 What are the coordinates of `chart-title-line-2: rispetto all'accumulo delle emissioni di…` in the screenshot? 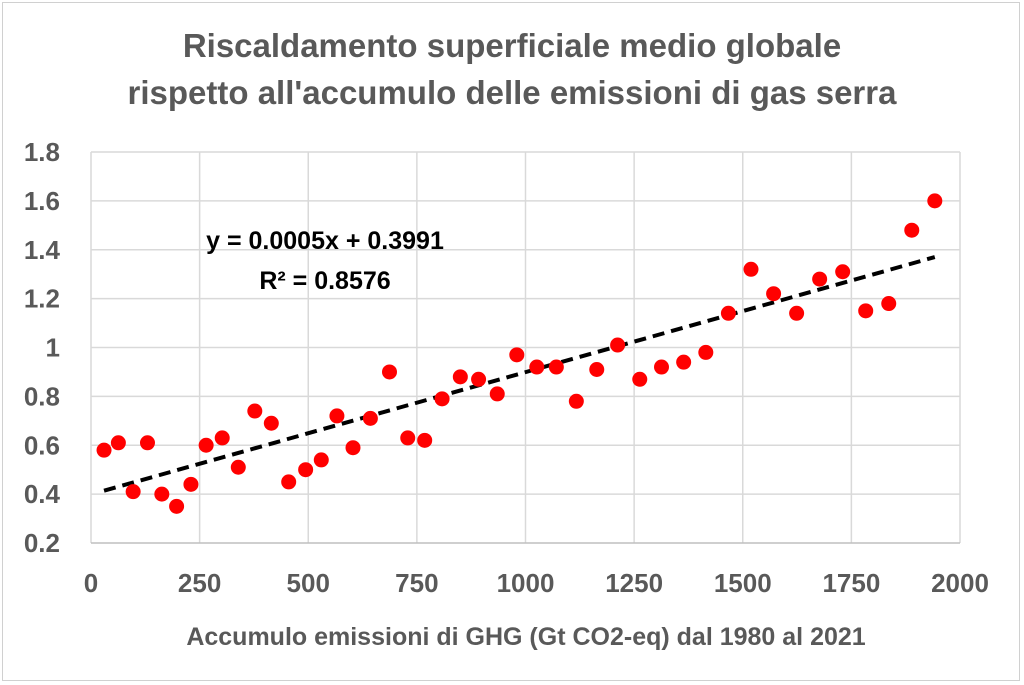 It's located at (513, 92).